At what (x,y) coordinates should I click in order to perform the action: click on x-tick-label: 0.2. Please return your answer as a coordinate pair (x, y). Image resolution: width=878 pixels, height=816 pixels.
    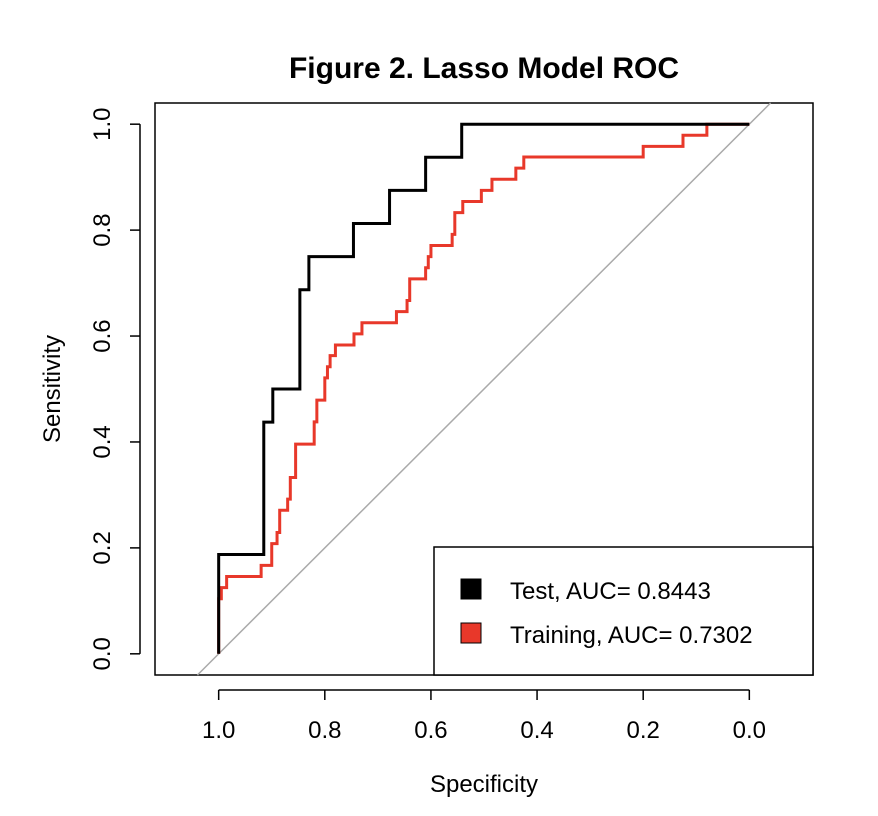
    Looking at the image, I should click on (643, 730).